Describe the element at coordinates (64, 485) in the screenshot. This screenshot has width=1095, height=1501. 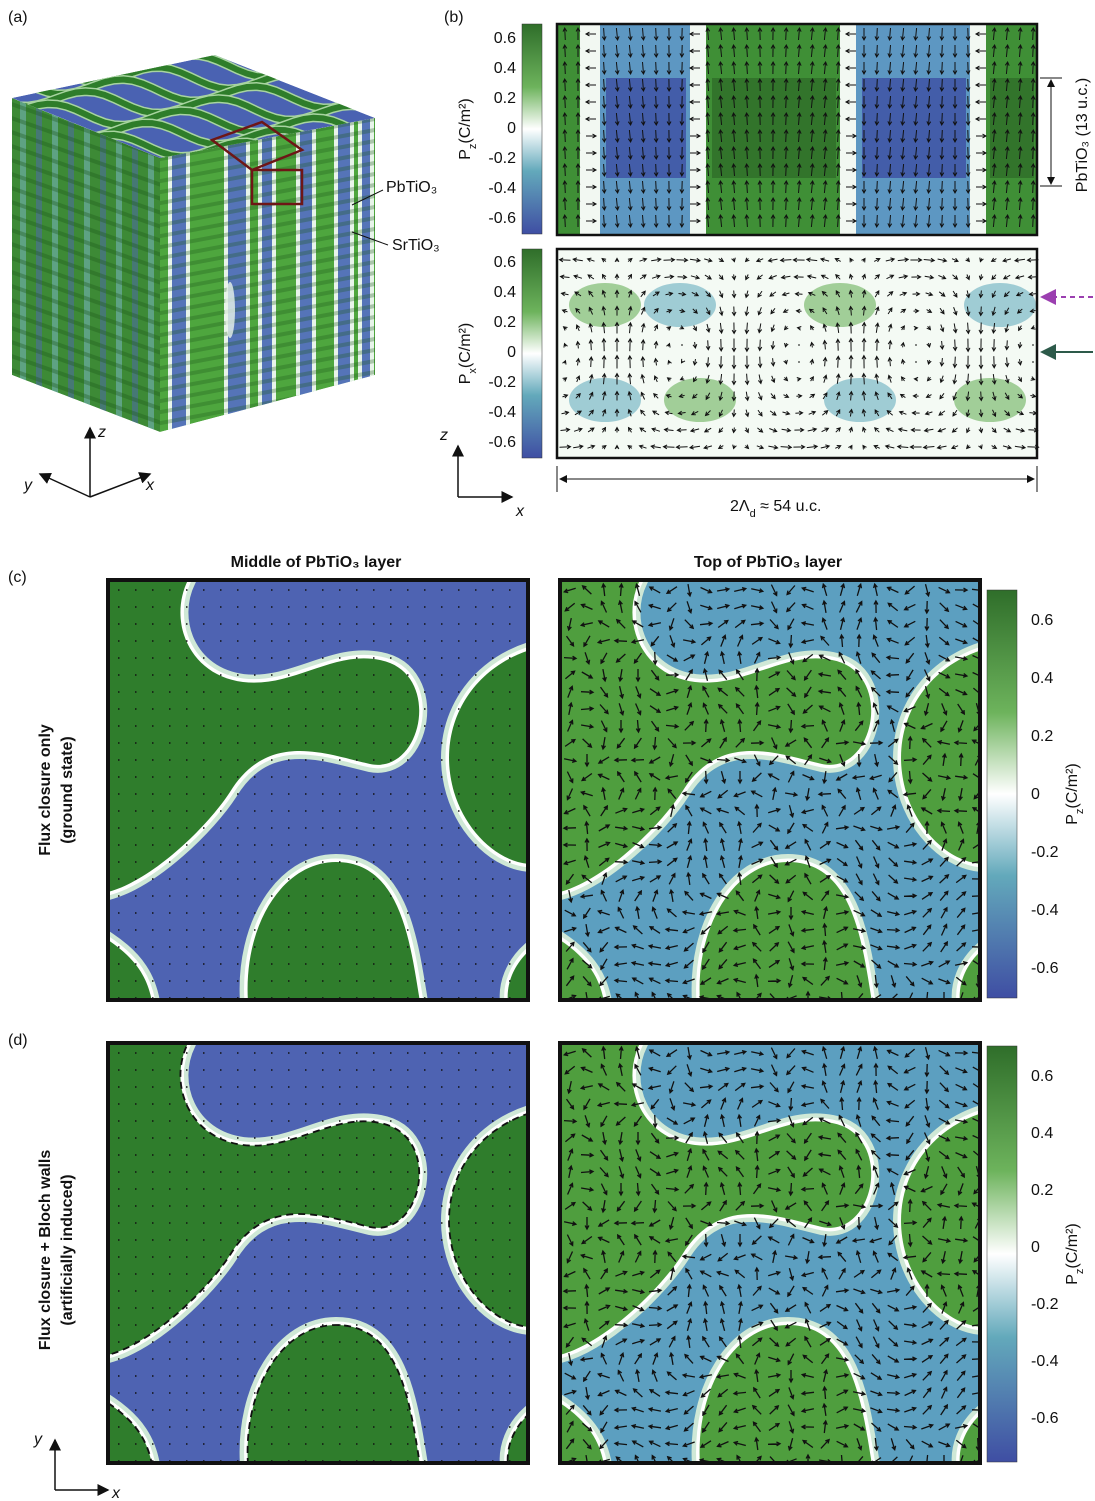
I see `axis-arrow` at that location.